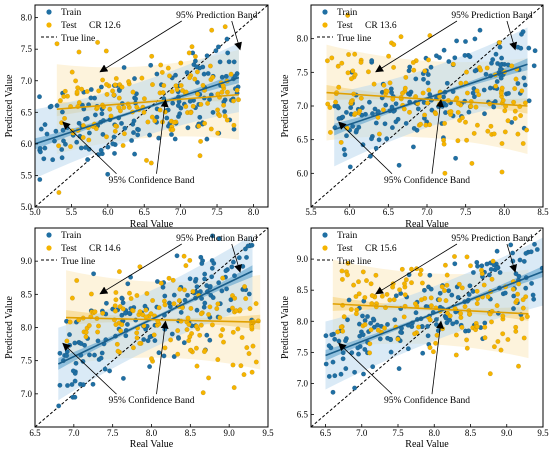  Describe the element at coordinates (350, 212) in the screenshot. I see `x-tick-label: 6.0` at that location.